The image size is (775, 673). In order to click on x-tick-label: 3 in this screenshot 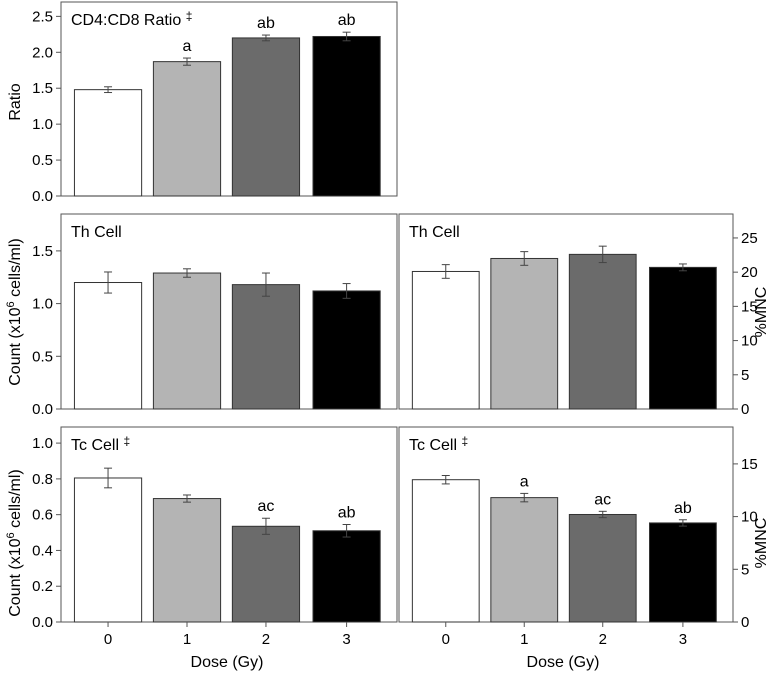, I will do `click(683, 639)`.